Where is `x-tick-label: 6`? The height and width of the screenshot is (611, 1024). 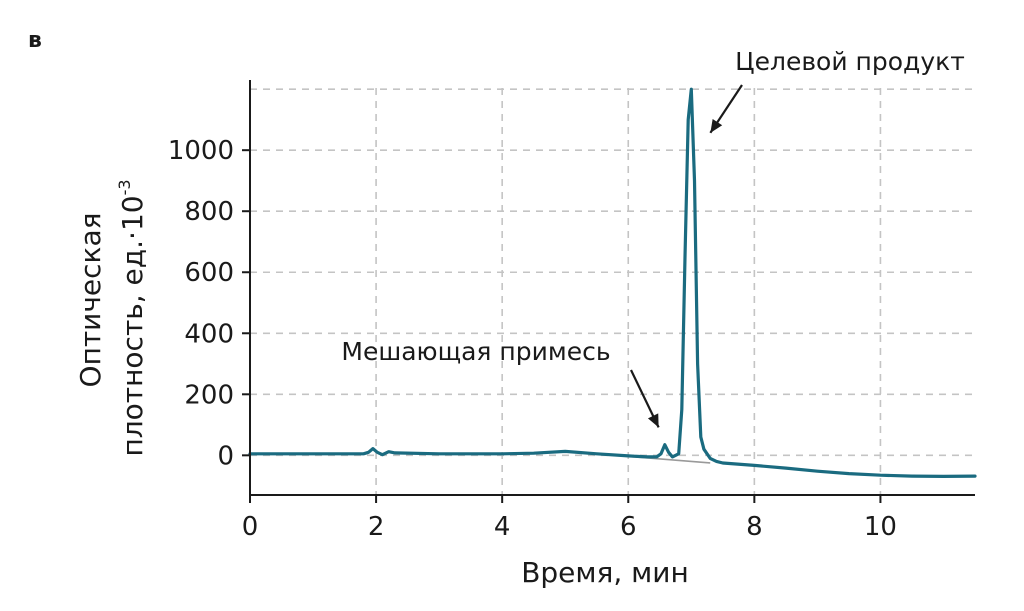 x-tick-label: 6 is located at coordinates (628, 527).